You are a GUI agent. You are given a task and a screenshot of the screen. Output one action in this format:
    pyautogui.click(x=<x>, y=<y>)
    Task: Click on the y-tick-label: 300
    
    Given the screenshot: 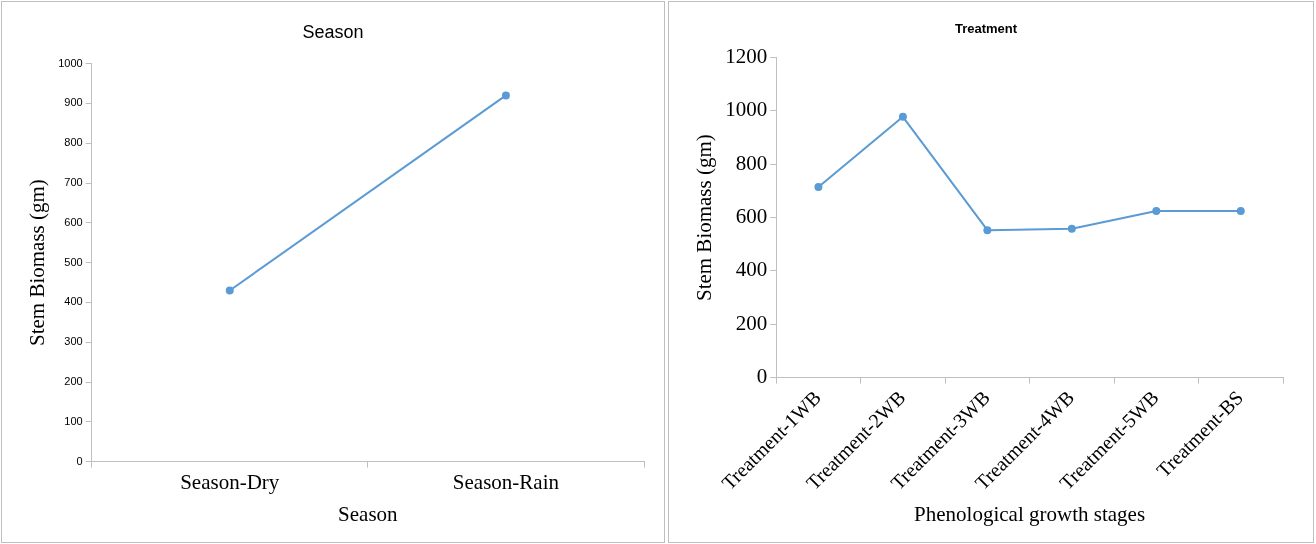 What is the action you would take?
    pyautogui.click(x=73, y=341)
    